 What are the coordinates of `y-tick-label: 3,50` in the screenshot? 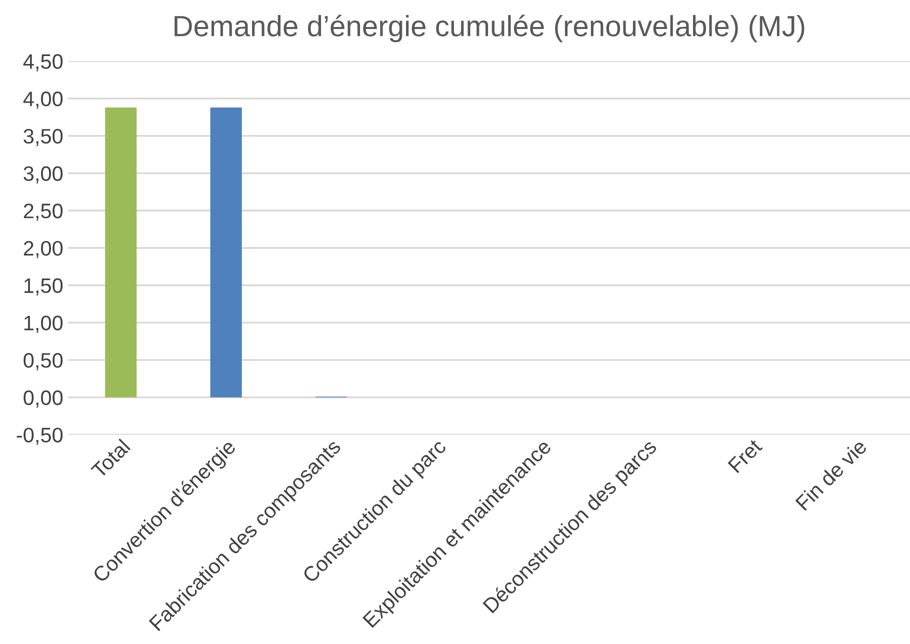 It's located at (43, 137).